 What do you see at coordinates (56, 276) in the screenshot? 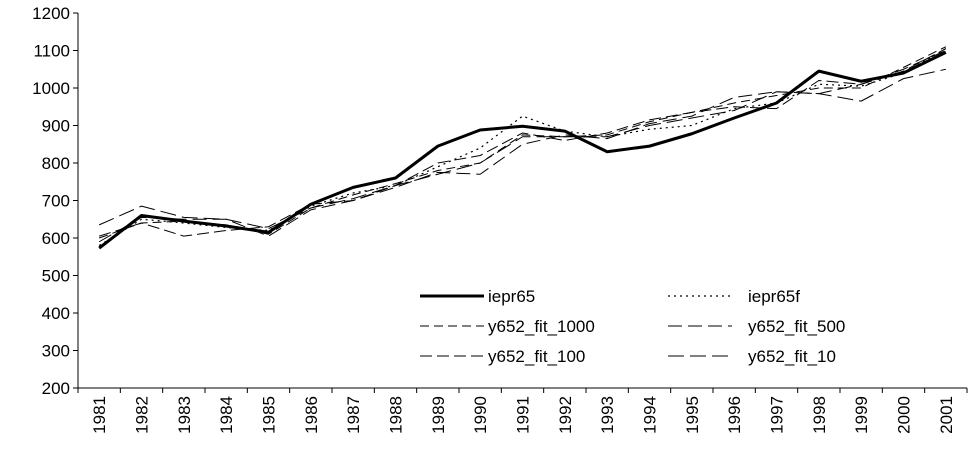
I see `y-tick-label: 500` at bounding box center [56, 276].